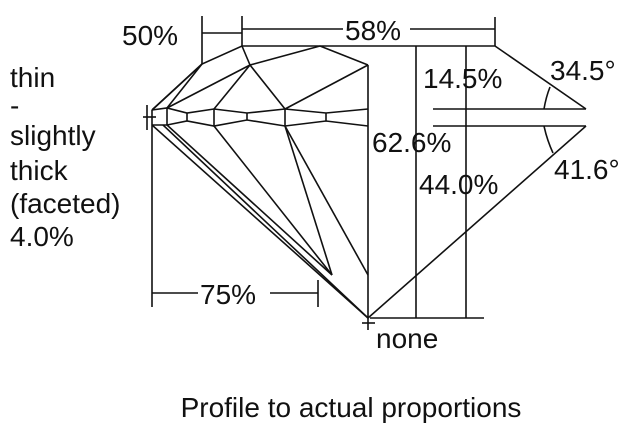 The width and height of the screenshot is (640, 430). What do you see at coordinates (32, 77) in the screenshot?
I see `girdle-label-line: thin` at bounding box center [32, 77].